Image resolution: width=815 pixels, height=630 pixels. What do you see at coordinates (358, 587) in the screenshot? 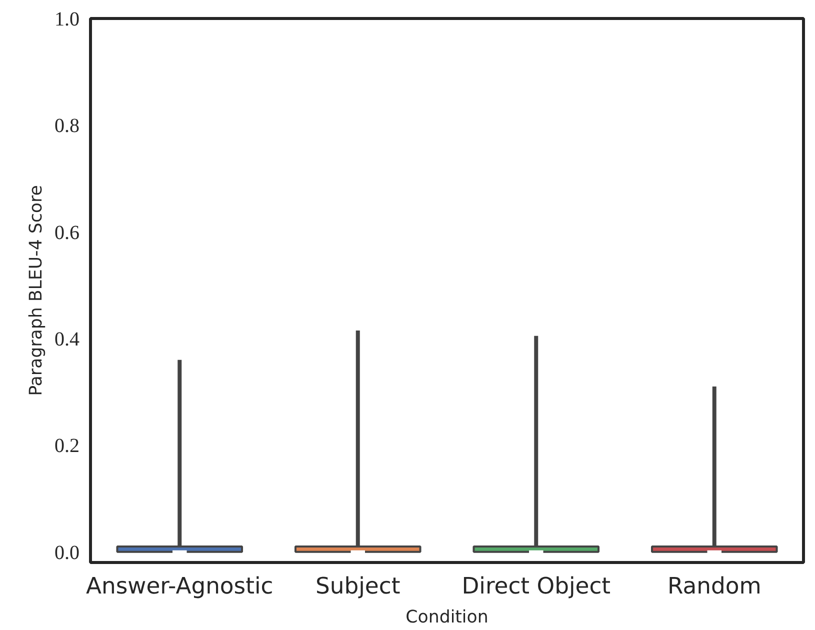
I see `x-tick-label: Subject` at bounding box center [358, 587].